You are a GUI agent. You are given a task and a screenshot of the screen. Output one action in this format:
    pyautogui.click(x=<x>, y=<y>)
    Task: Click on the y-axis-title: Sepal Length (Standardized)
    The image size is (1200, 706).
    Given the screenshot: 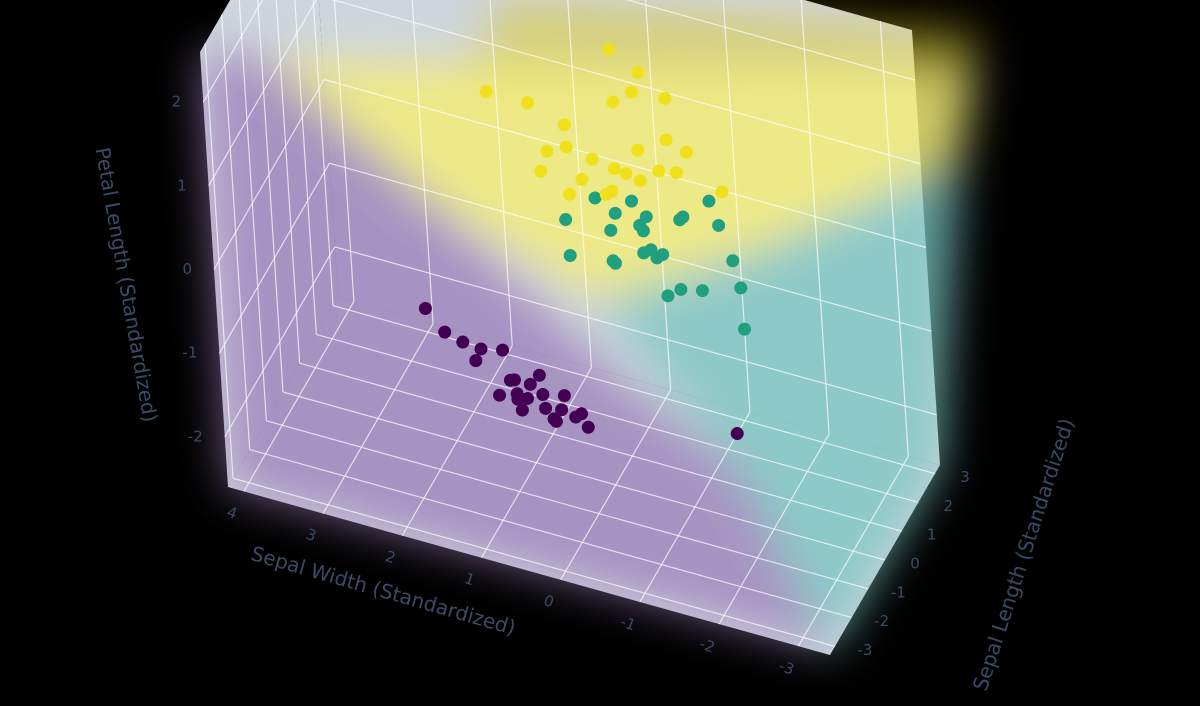 What is the action you would take?
    pyautogui.click(x=1023, y=554)
    